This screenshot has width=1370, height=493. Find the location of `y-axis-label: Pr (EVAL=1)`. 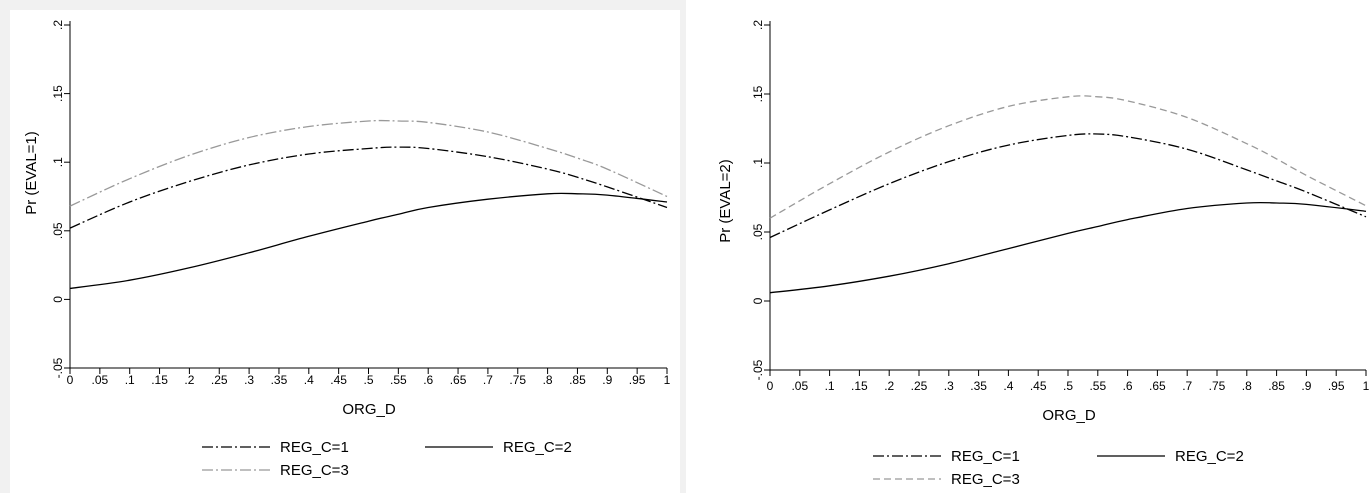

y-axis-label: Pr (EVAL=1) is located at coordinates (31, 173).